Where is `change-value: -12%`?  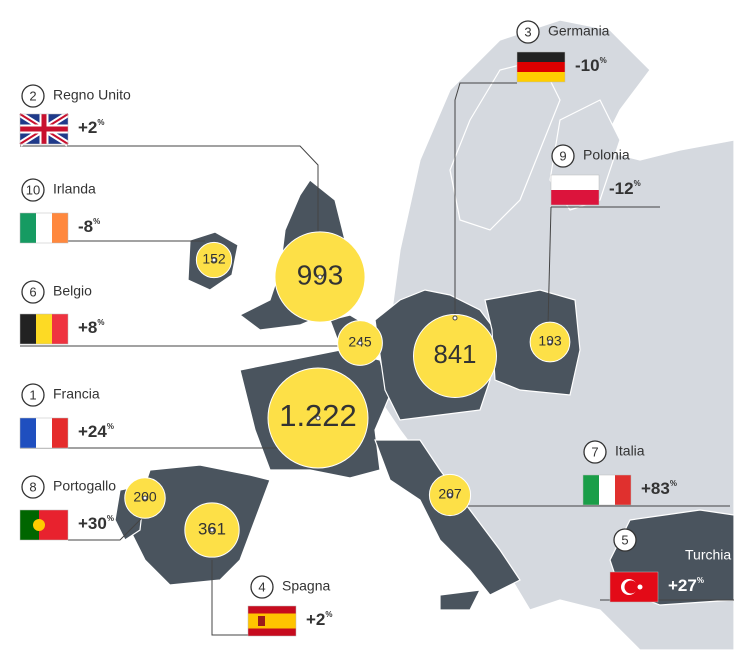 change-value: -12% is located at coordinates (625, 188).